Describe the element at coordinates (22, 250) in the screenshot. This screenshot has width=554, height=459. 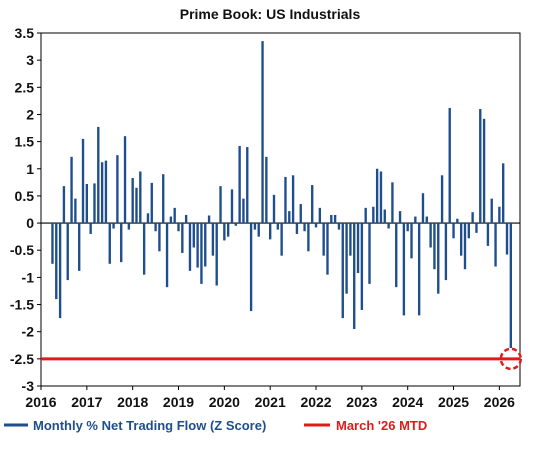
I see `y-tick-label: -0.5` at that location.